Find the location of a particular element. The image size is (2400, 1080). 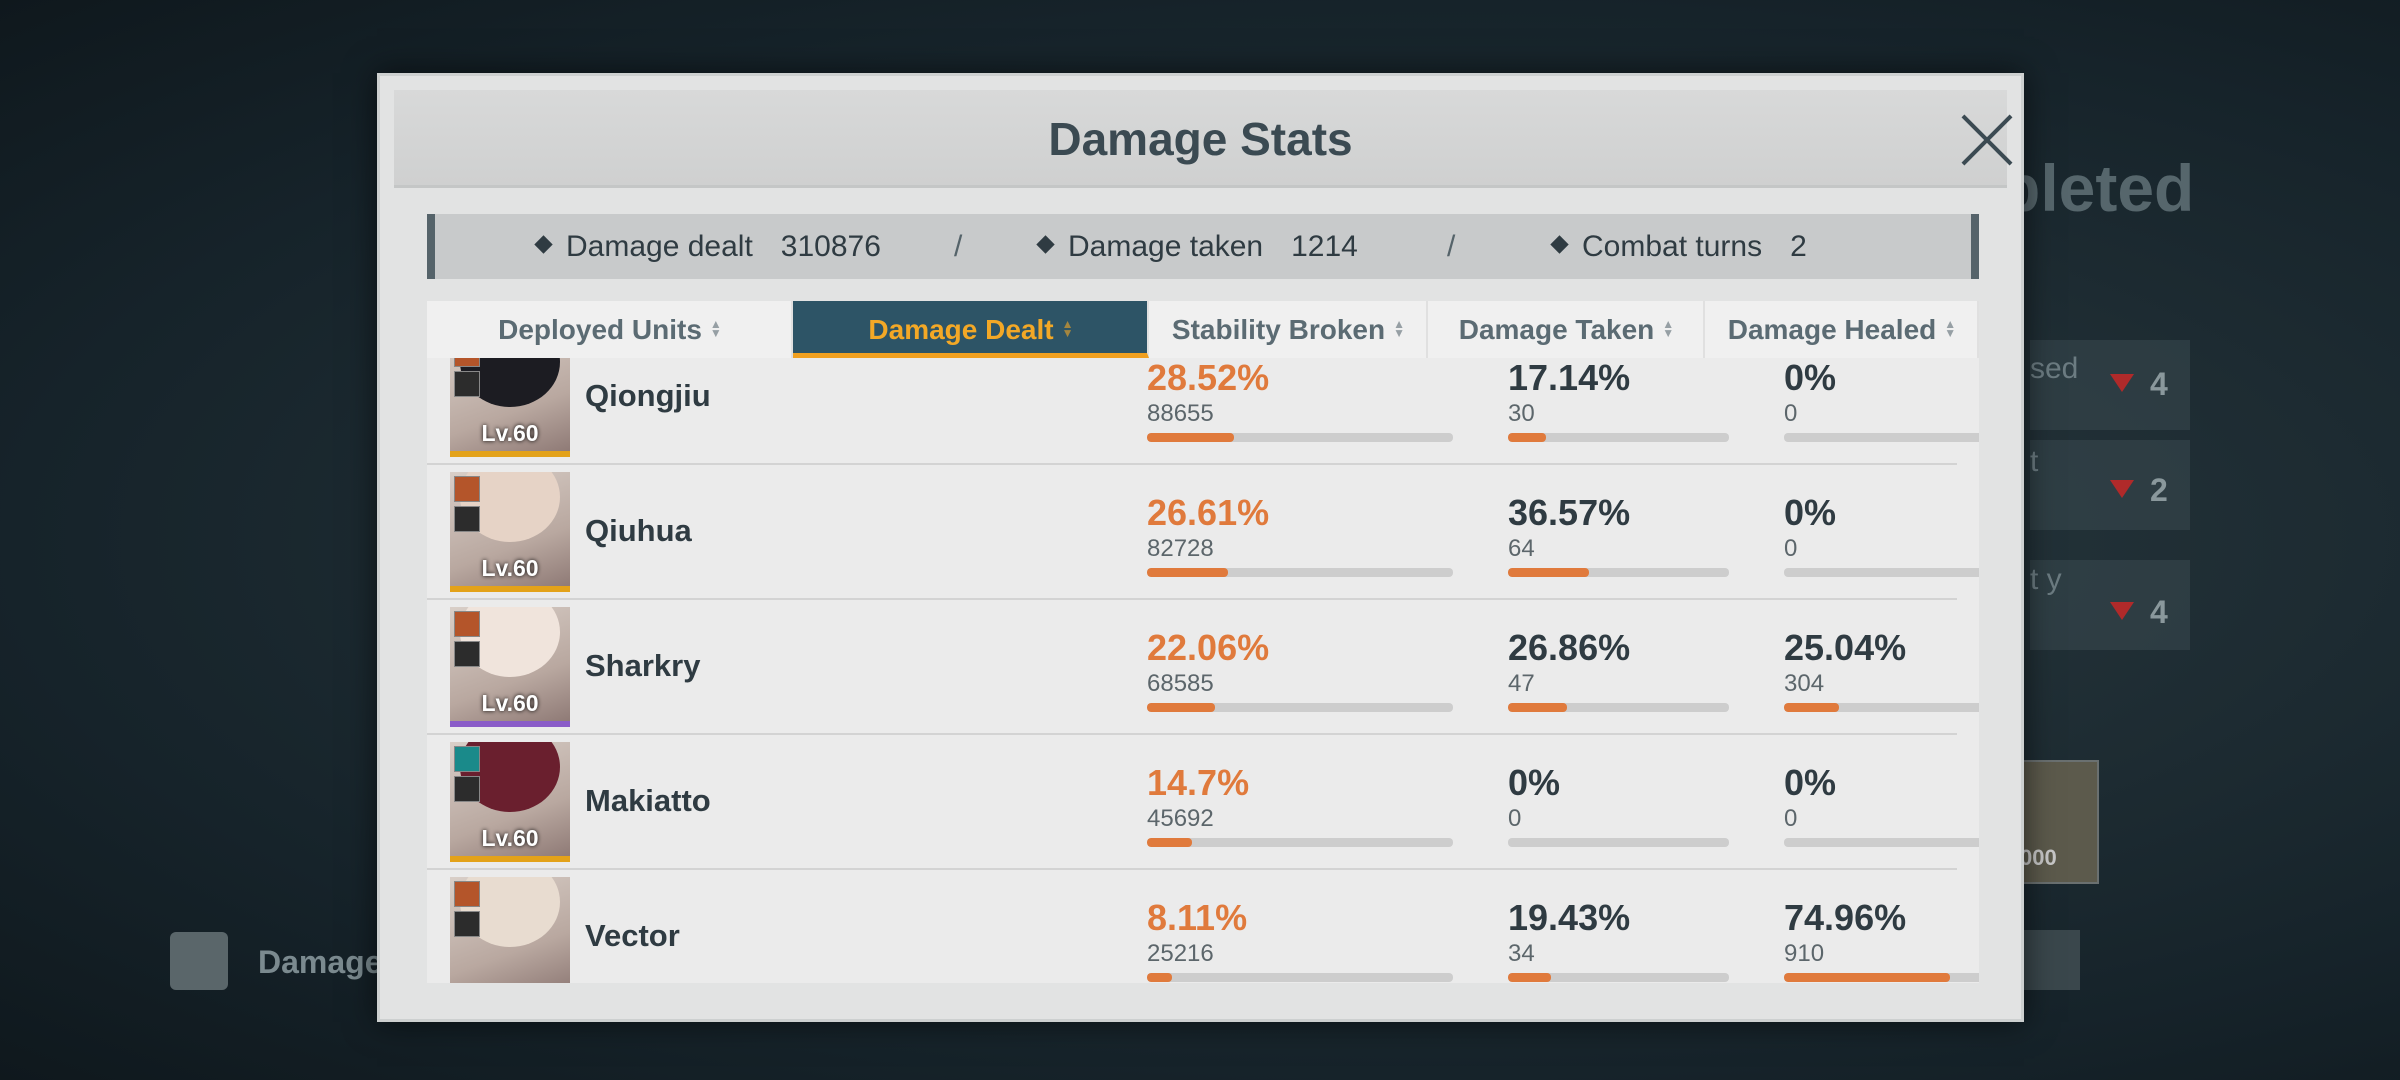

stat-amount: 34 is located at coordinates (1521, 953).